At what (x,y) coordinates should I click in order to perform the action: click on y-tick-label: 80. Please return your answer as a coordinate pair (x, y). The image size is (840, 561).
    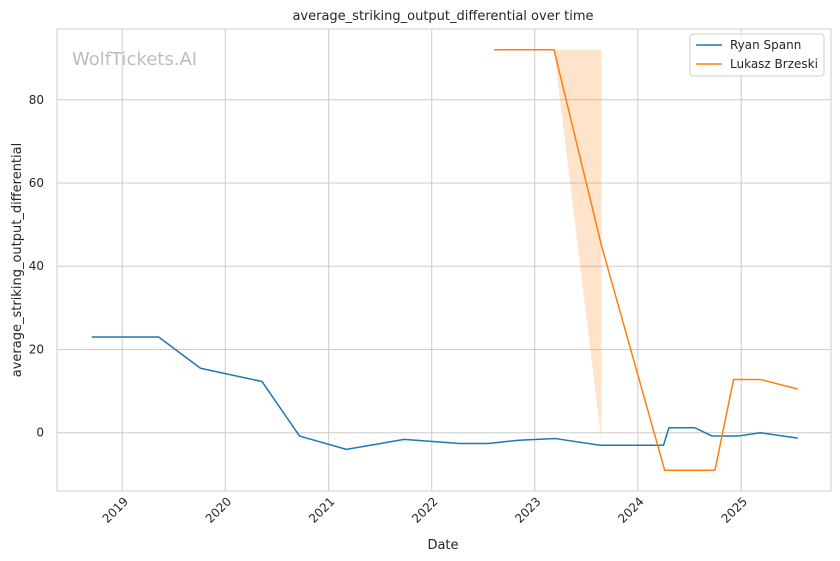
    Looking at the image, I should click on (36, 100).